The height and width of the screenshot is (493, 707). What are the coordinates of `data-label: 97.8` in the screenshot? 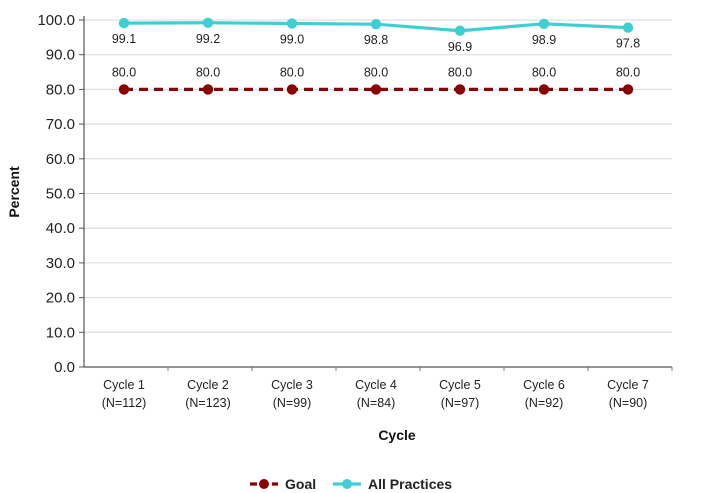 It's located at (628, 44).